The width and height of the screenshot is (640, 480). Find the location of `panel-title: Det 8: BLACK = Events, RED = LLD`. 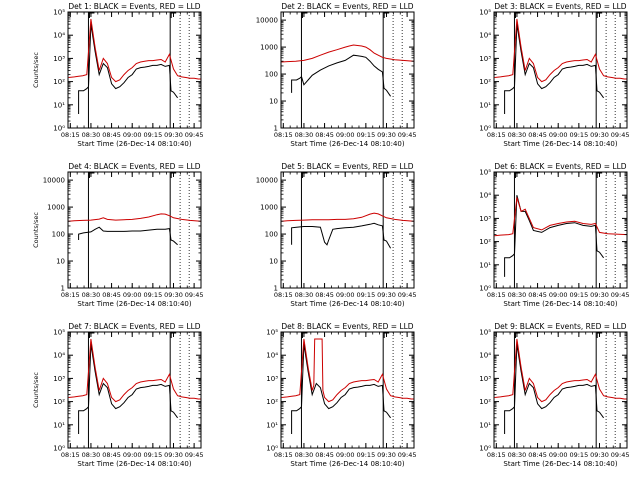

panel-title: Det 8: BLACK = Events, RED = LLD is located at coordinates (347, 326).